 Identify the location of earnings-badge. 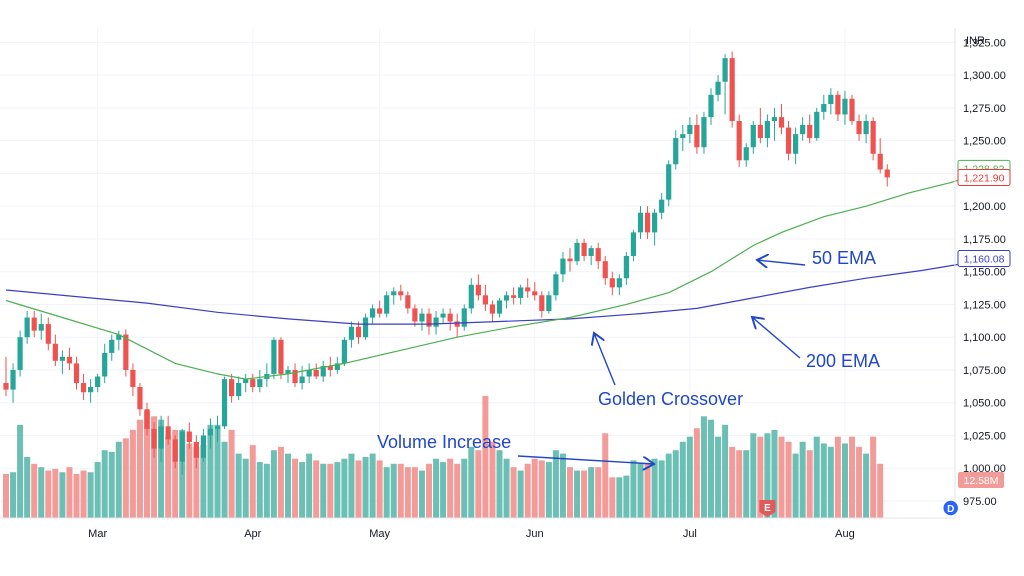
(767, 508).